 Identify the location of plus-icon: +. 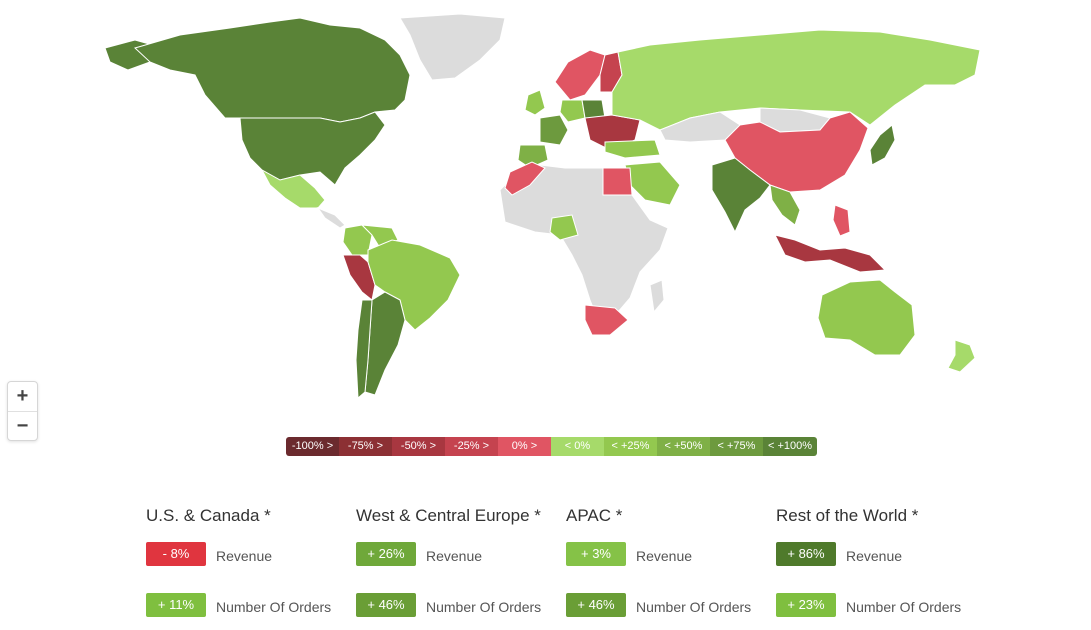
(22, 396).